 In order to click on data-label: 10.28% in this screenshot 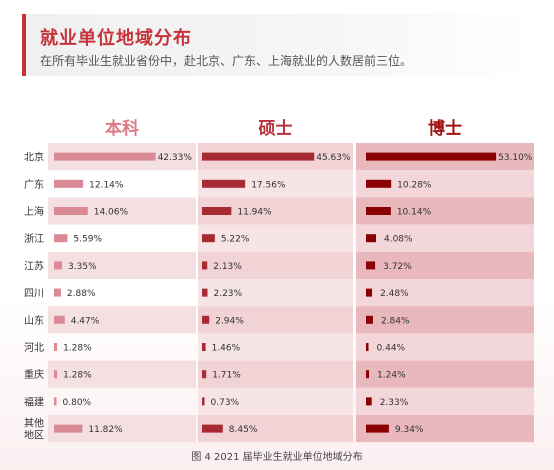, I will do `click(414, 185)`.